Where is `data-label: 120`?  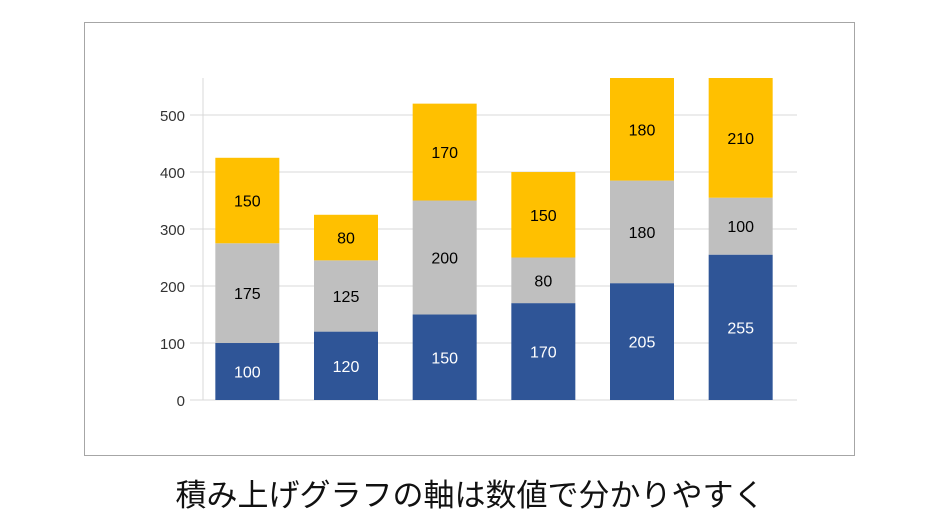 data-label: 120 is located at coordinates (346, 367).